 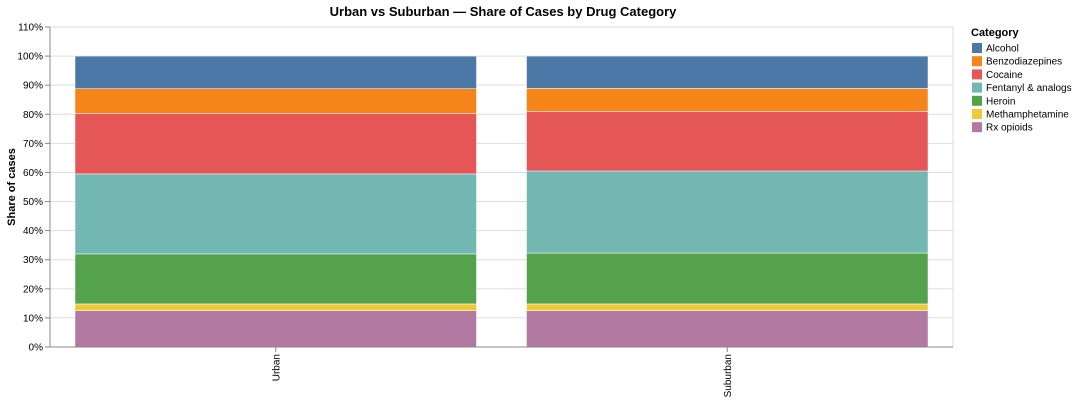 What do you see at coordinates (33, 289) in the screenshot?
I see `y-tick-label: 20%` at bounding box center [33, 289].